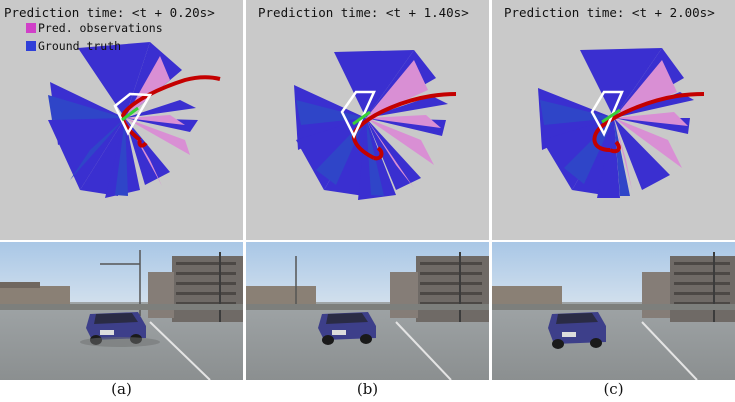 This screenshot has width=735, height=402. What do you see at coordinates (363, 12) in the screenshot?
I see `plot-title: Prediction time: <t + 1.40s>` at bounding box center [363, 12].